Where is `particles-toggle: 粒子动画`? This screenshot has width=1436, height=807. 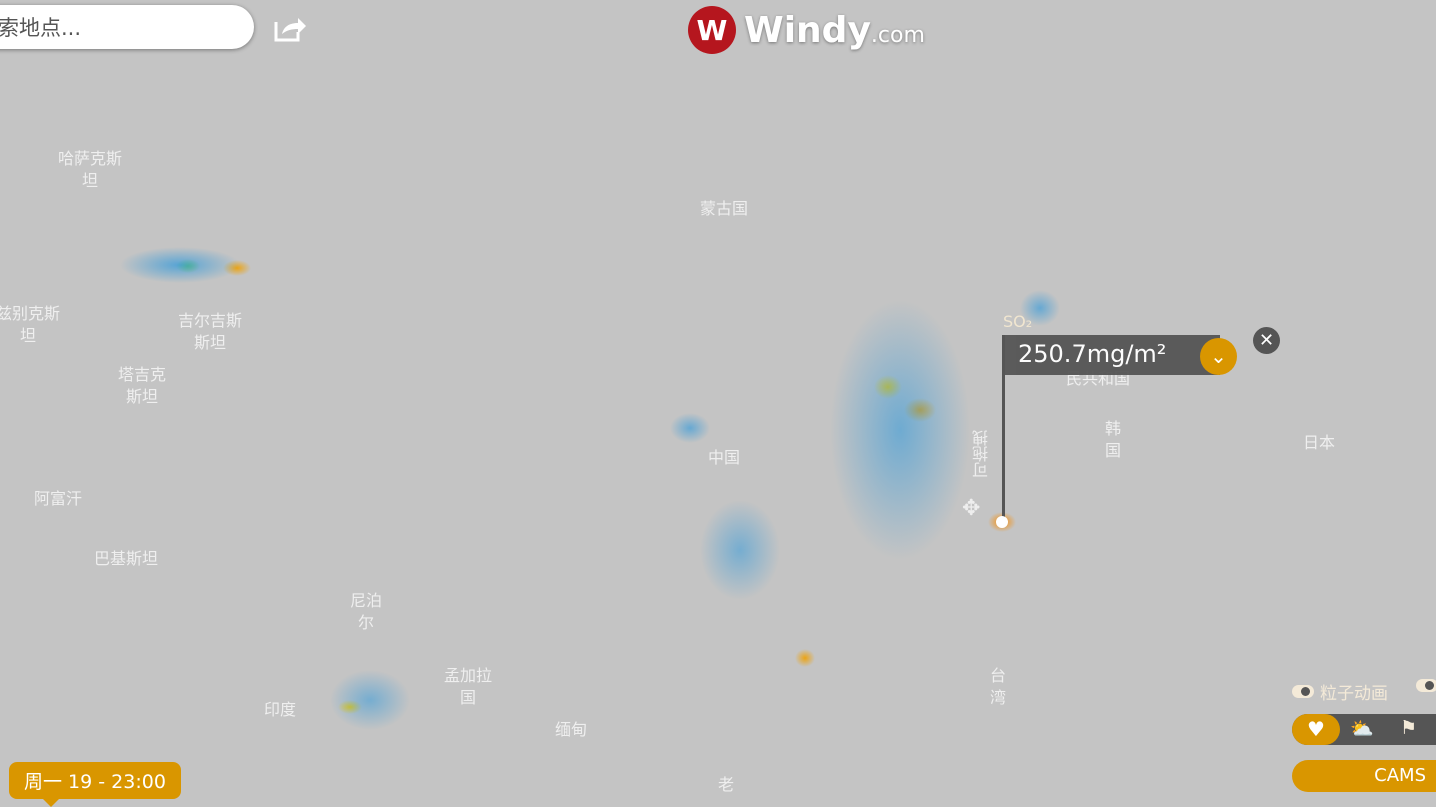
particles-toggle: 粒子动画 is located at coordinates (1340, 691).